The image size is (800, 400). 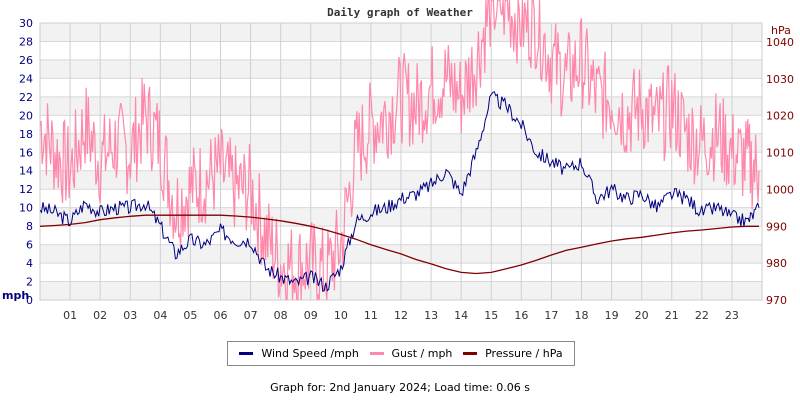 What do you see at coordinates (400, 12) in the screenshot?
I see `chart-title: Daily graph of Weather` at bounding box center [400, 12].